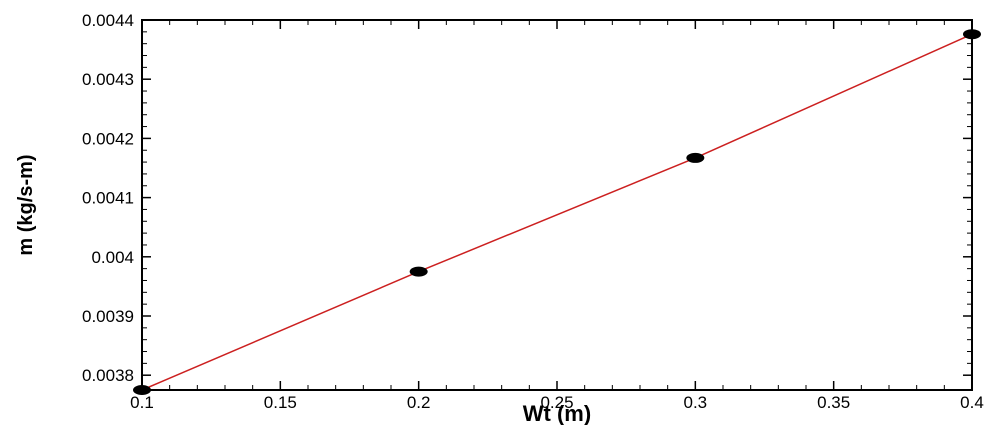  I want to click on x-tick-label: 0.35, so click(833, 402).